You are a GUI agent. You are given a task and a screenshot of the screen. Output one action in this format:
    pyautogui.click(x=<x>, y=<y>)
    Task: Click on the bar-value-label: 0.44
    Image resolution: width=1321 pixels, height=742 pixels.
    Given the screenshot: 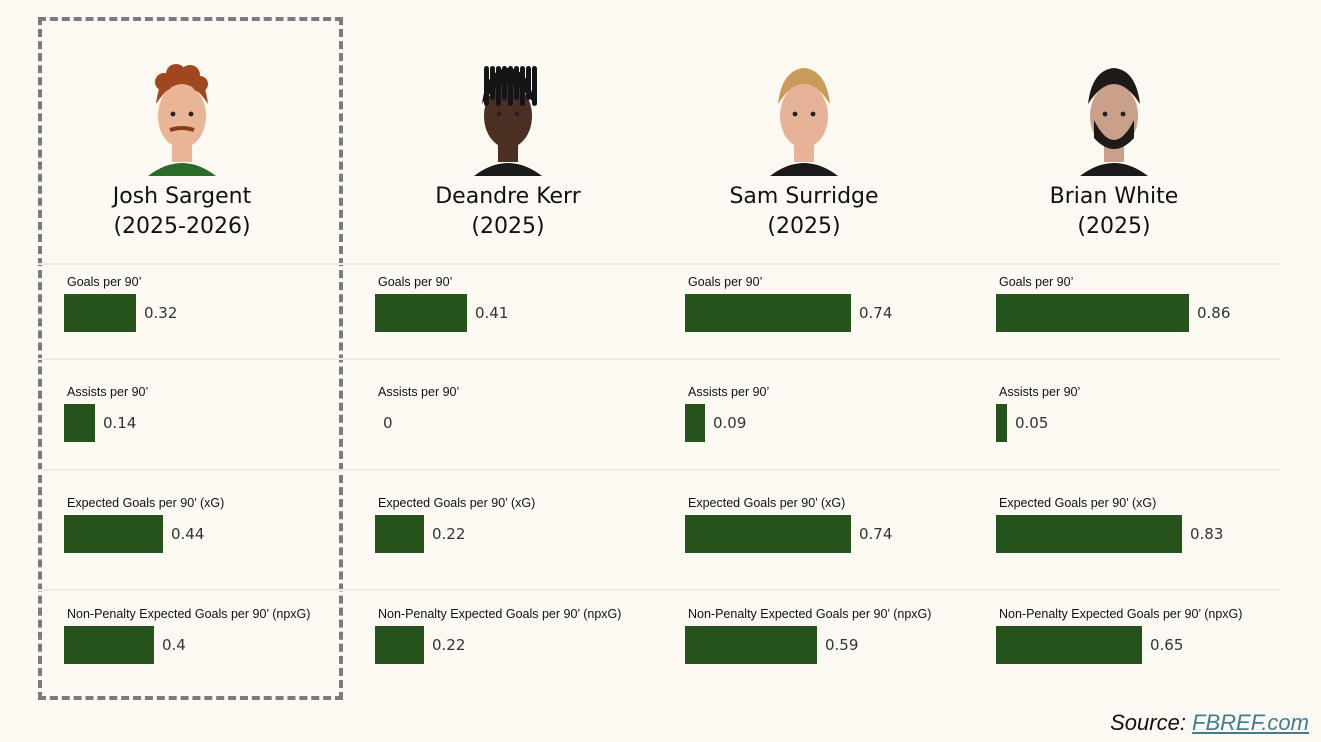 What is the action you would take?
    pyautogui.click(x=188, y=534)
    